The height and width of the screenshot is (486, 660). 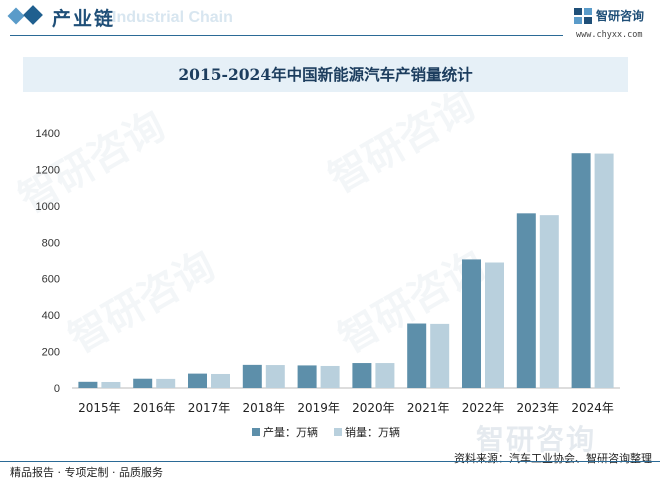 What do you see at coordinates (330, 20) in the screenshot?
I see `header: 产业链 Industrial Chain 智研咨询 www.chyxx.com` at bounding box center [330, 20].